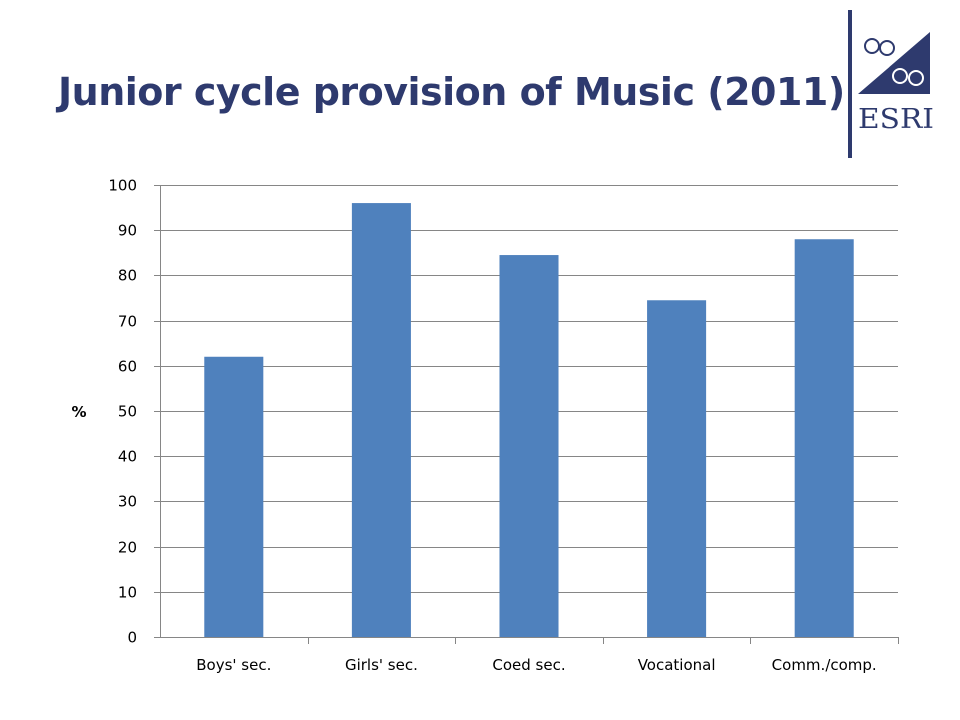 The width and height of the screenshot is (960, 720). What do you see at coordinates (127, 276) in the screenshot?
I see `y-tick-label: 80` at bounding box center [127, 276].